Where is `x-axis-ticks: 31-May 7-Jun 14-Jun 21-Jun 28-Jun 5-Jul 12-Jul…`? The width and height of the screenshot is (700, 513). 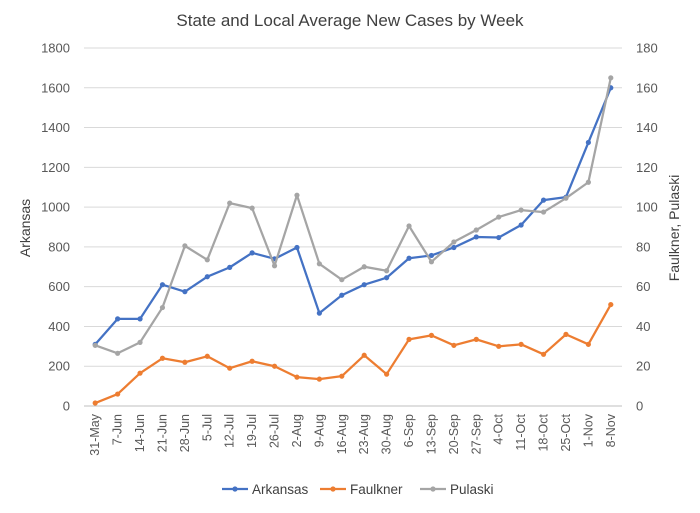 x-axis-ticks: 31-May 7-Jun 14-Jun 21-Jun 28-Jun 5-Jul 12-Jul… is located at coordinates (353, 434).